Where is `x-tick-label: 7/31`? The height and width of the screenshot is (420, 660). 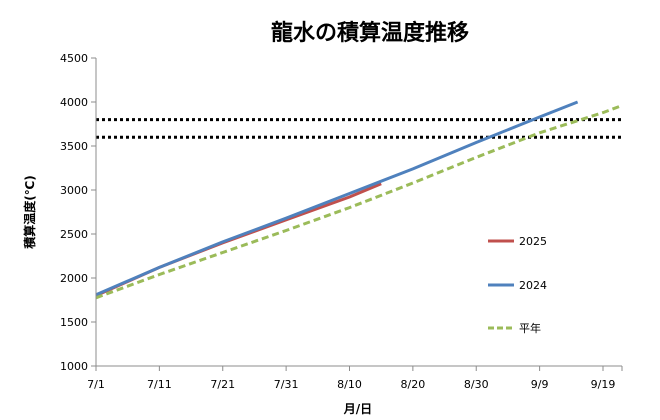 x-tick-label: 7/31 is located at coordinates (286, 384).